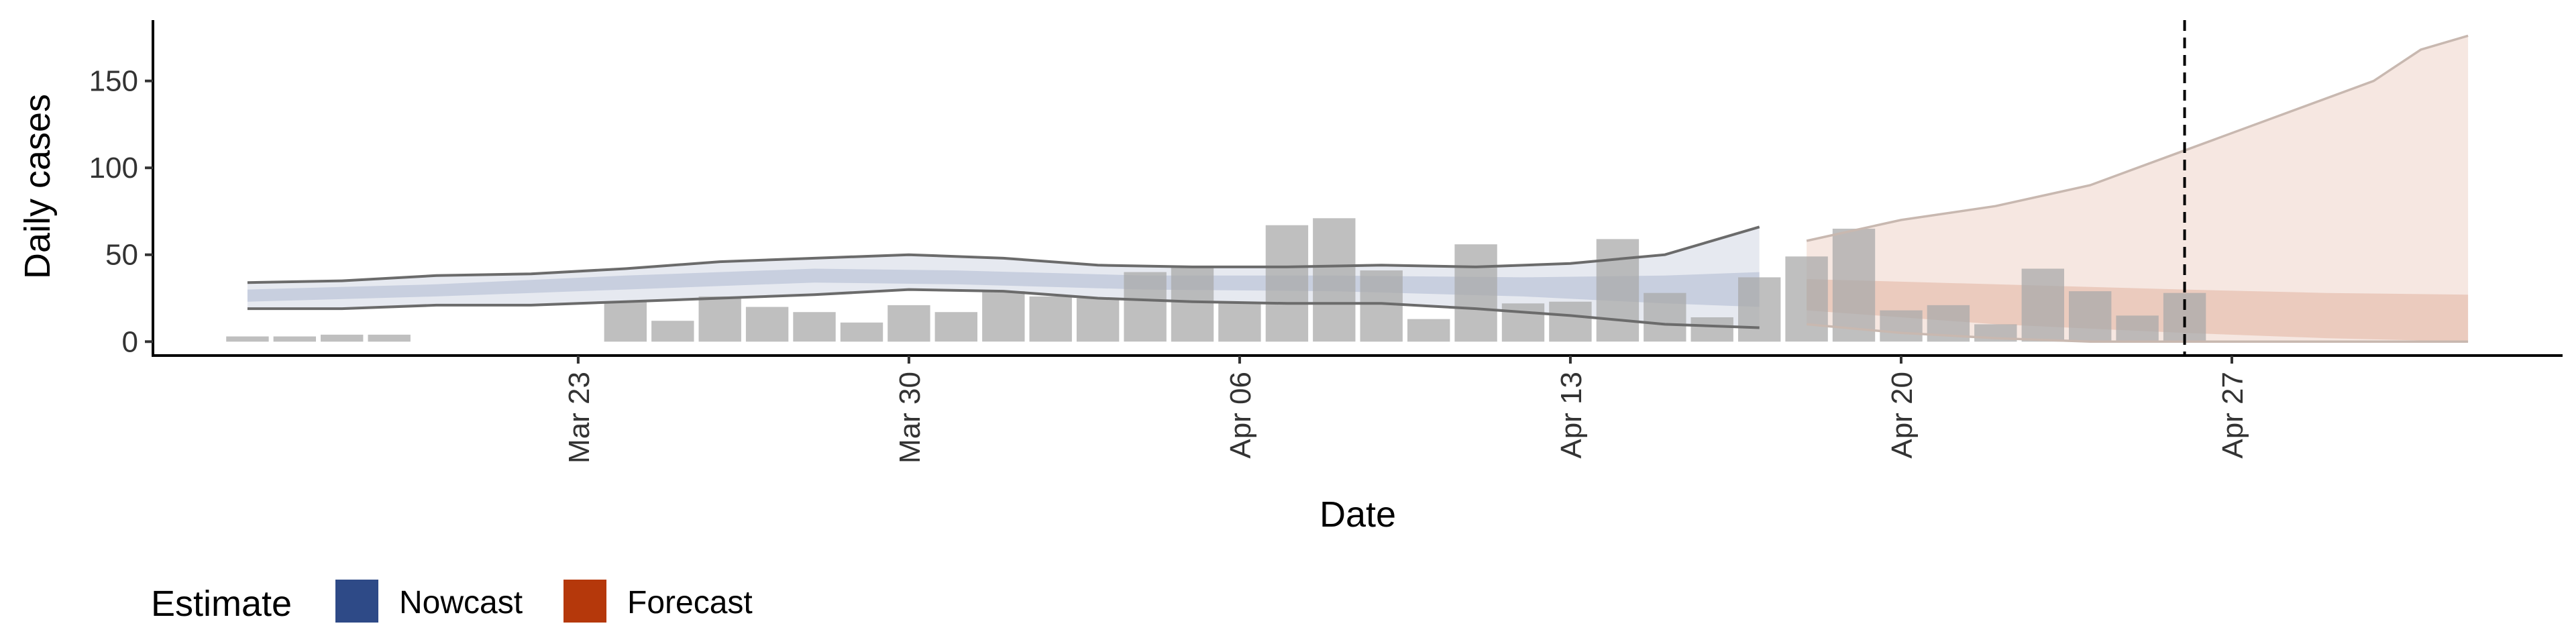 The image size is (2576, 644). Describe the element at coordinates (461, 603) in the screenshot. I see `legend-label-nowcast: Nowcast` at that location.